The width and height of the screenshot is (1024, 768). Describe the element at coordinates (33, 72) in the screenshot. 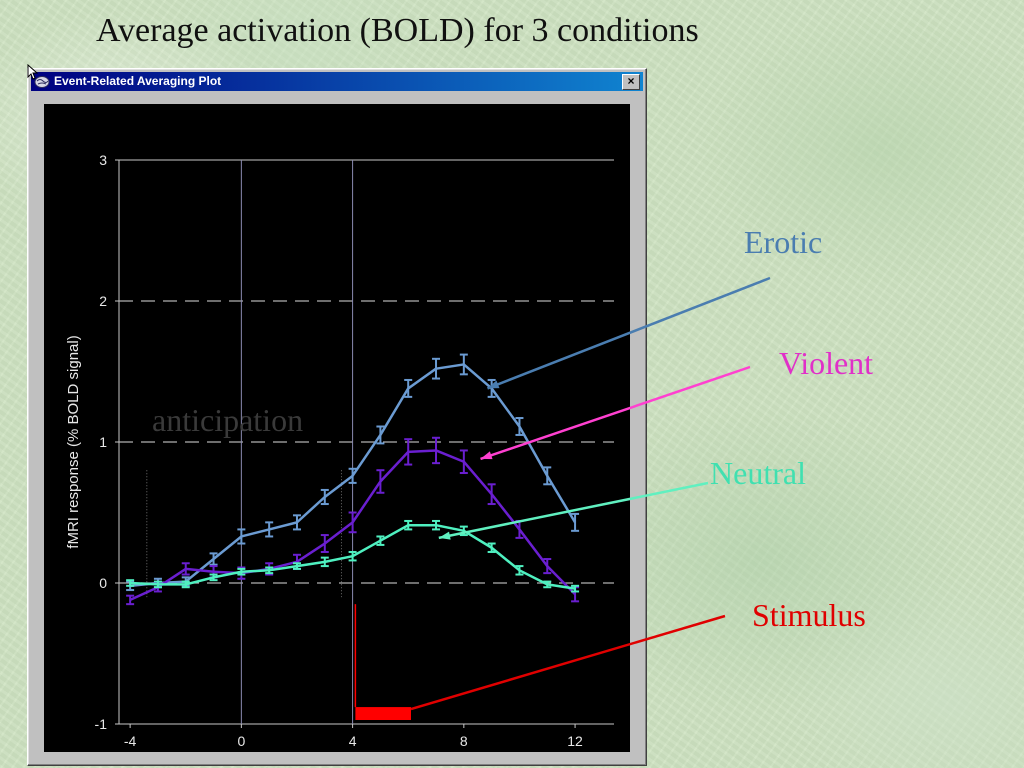

I see `mouse-pointer-icon` at that location.